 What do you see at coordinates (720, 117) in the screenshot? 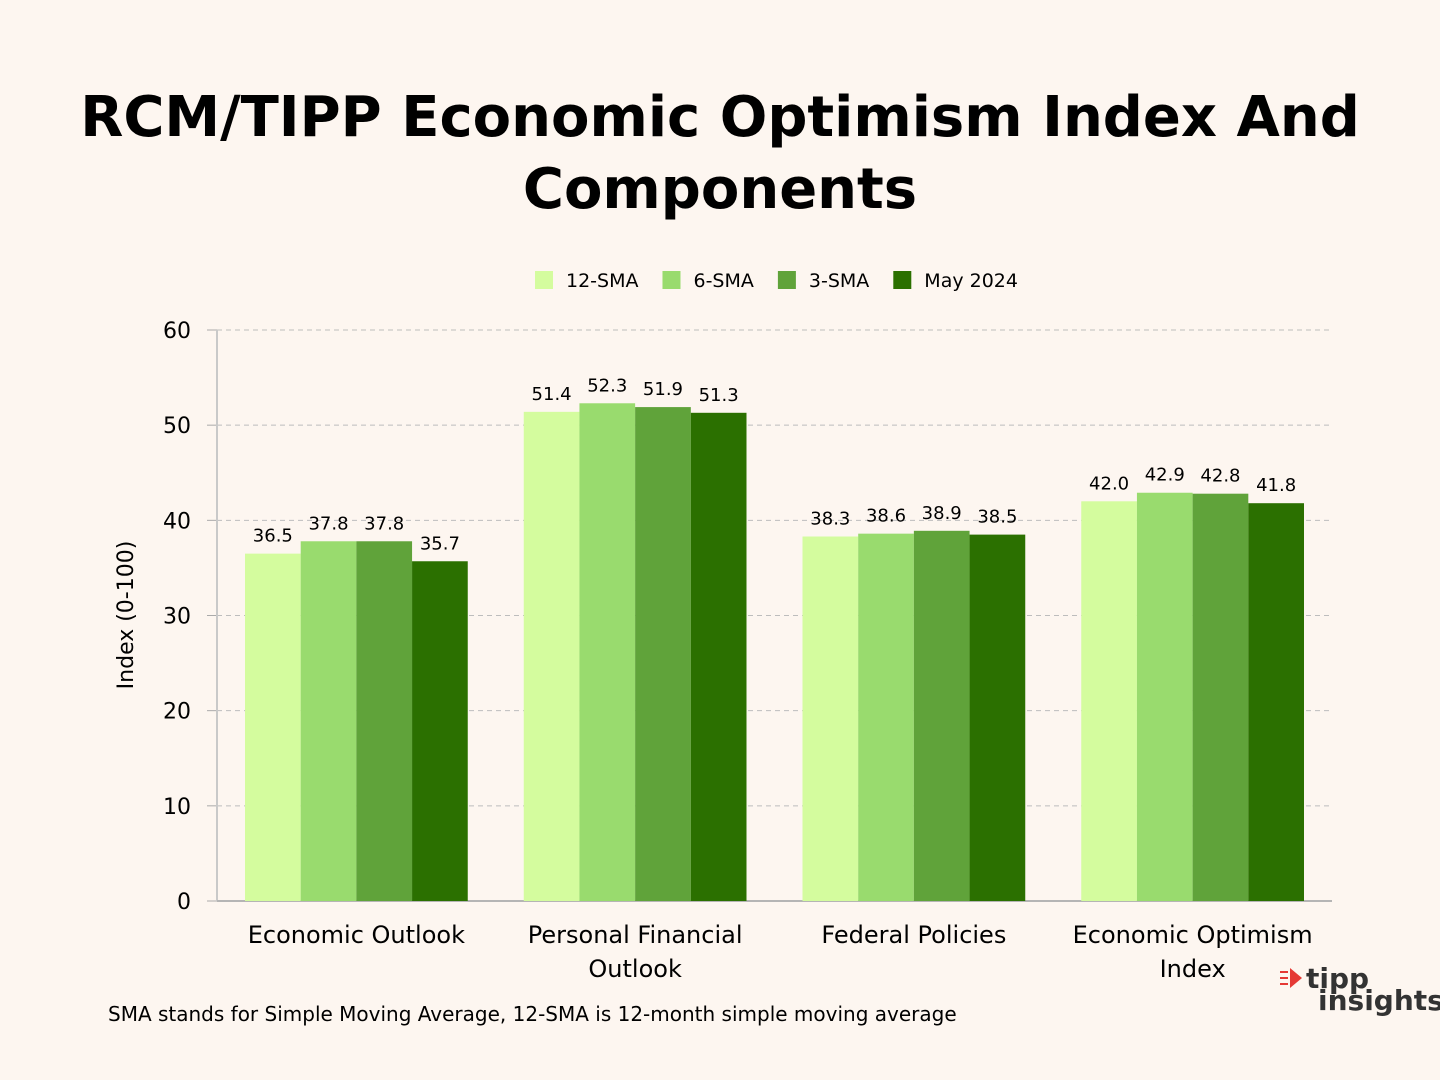
I see `chart-title-line1: RCM/TIPP Economic Optimism Index And` at bounding box center [720, 117].